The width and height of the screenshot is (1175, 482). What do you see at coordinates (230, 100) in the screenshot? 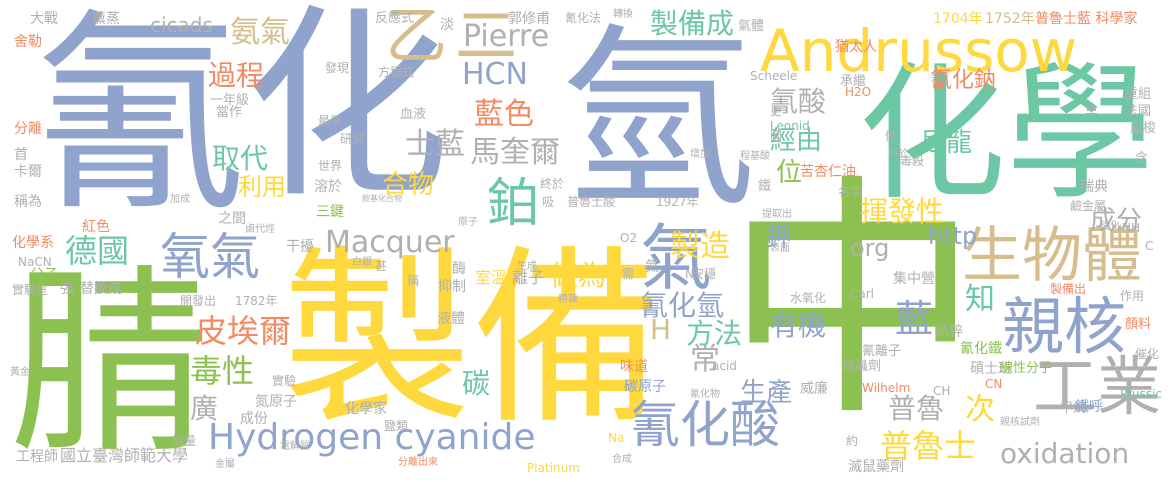
I see `word: 一年級` at bounding box center [230, 100].